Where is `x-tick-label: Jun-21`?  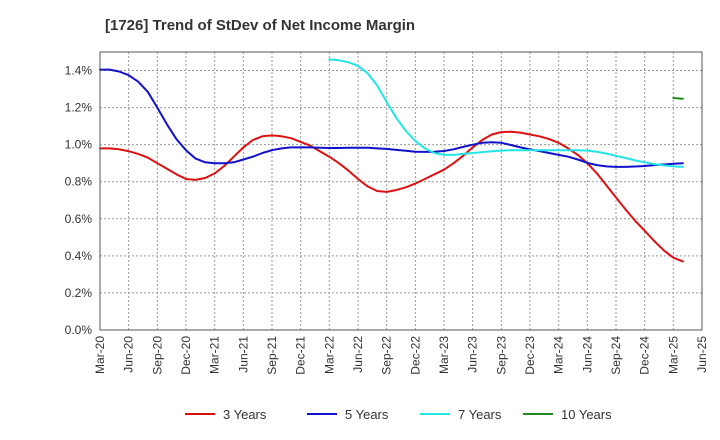 x-tick-label: Jun-21 is located at coordinates (243, 354).